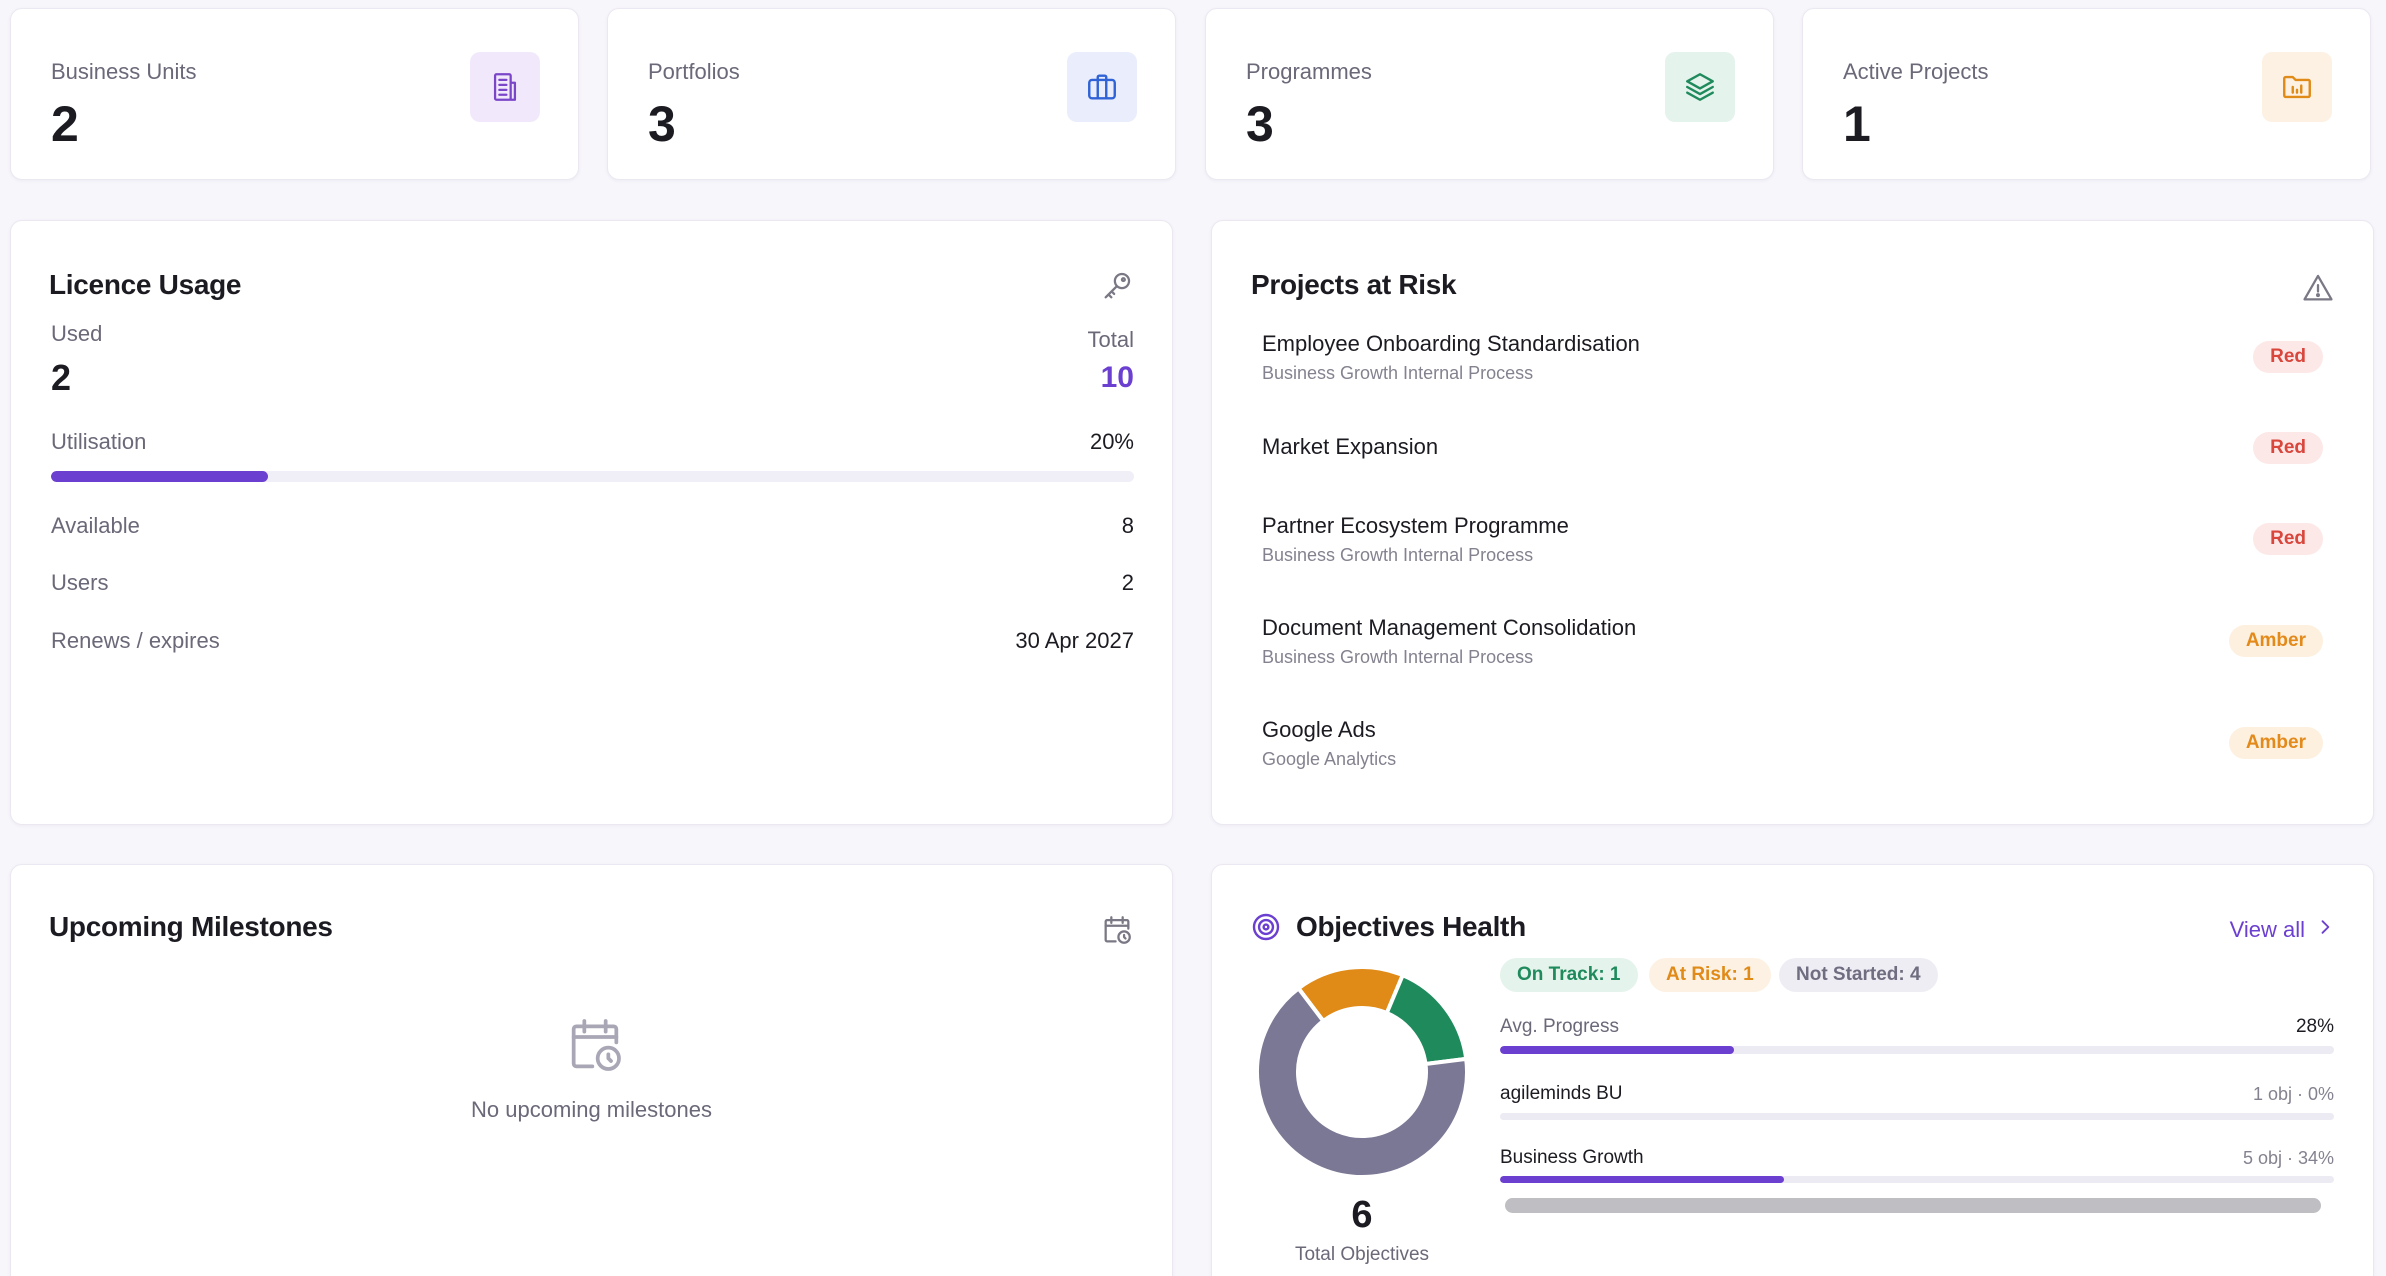 The height and width of the screenshot is (1276, 2386). Describe the element at coordinates (1617, 1050) in the screenshot. I see `avg-progress-fill` at that location.